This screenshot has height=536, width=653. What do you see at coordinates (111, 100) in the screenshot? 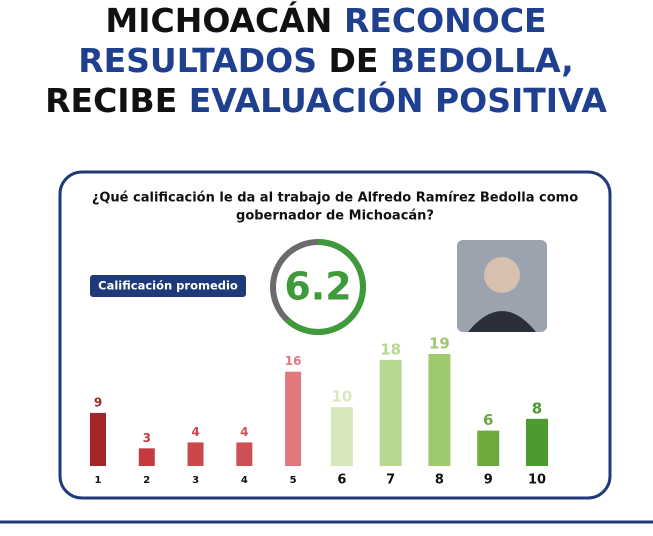
I see `title-word: RECIBE` at bounding box center [111, 100].